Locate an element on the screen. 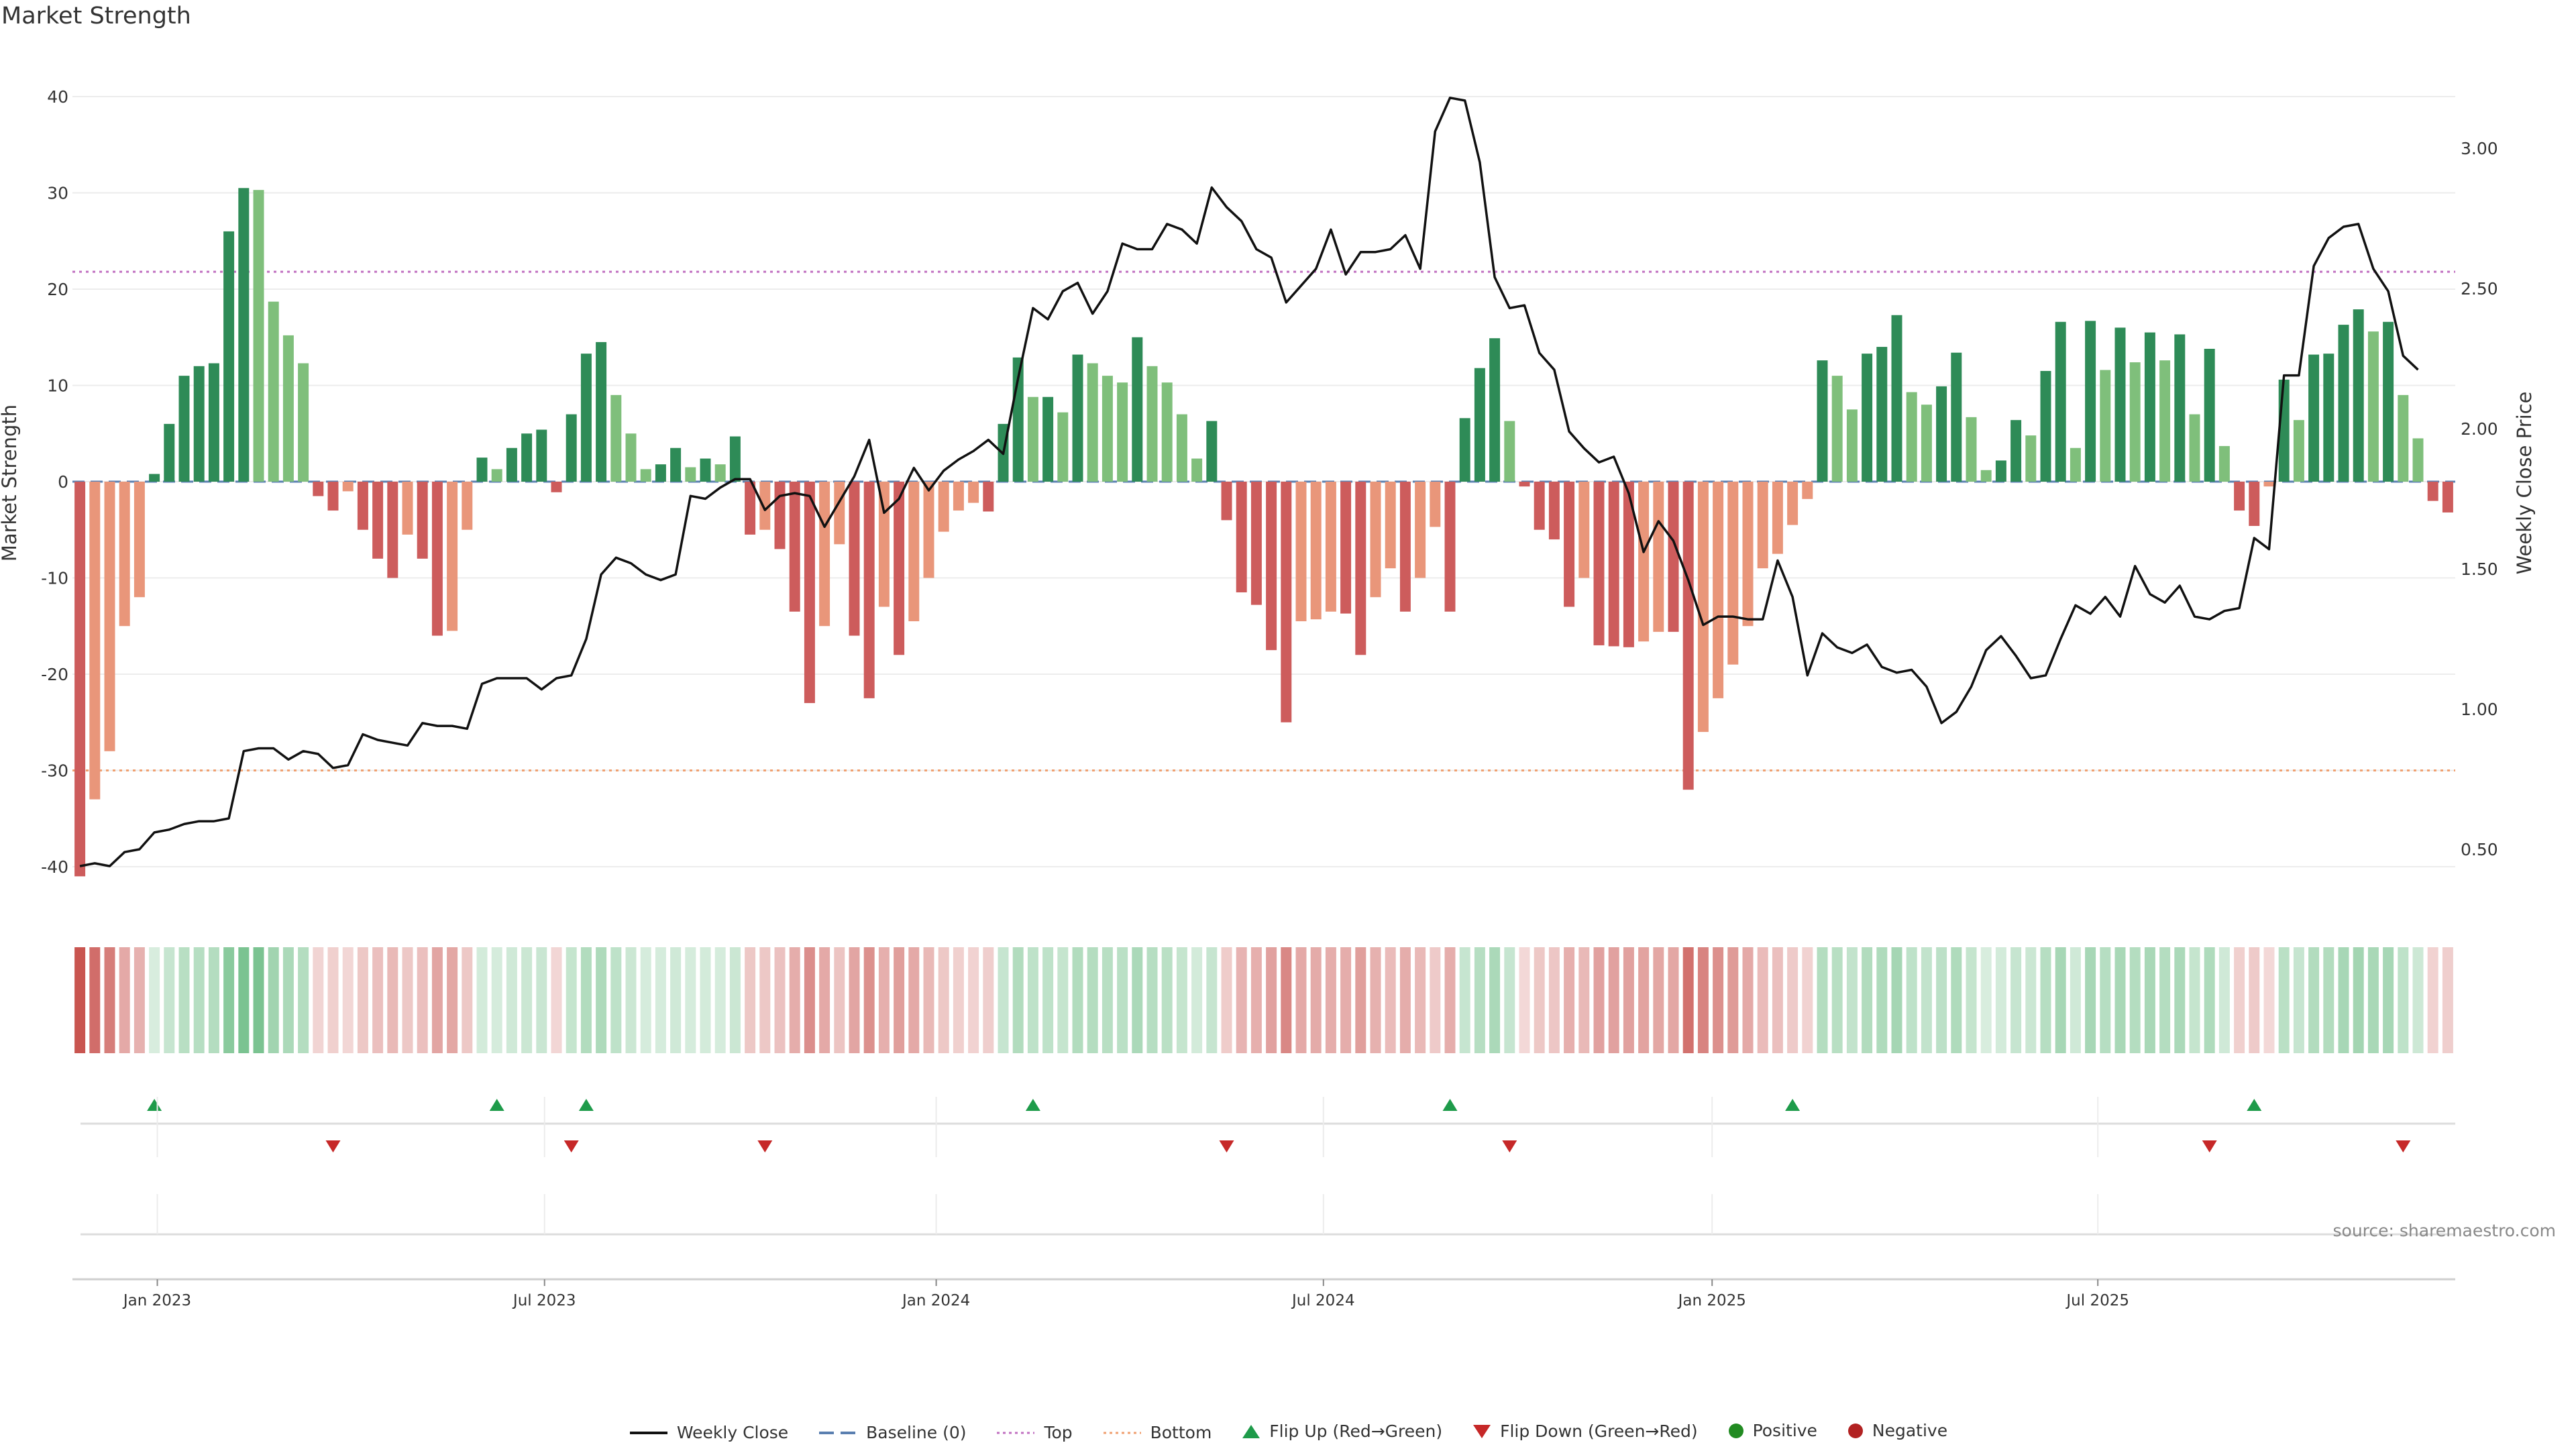 The height and width of the screenshot is (1449, 2576). strength-heat-strip is located at coordinates (1263, 1000).